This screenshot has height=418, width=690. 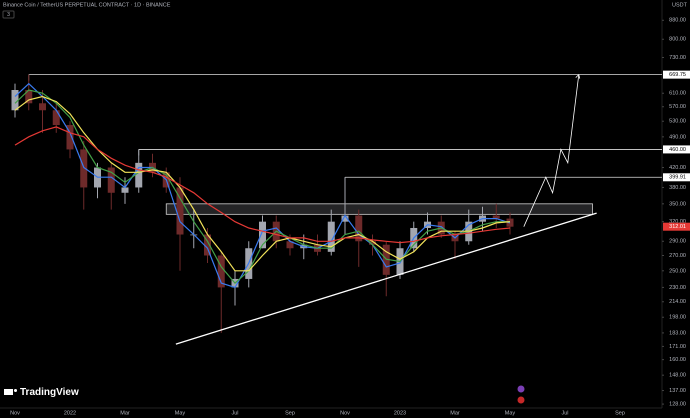 What do you see at coordinates (379, 209) in the screenshot?
I see `resistance-band` at bounding box center [379, 209].